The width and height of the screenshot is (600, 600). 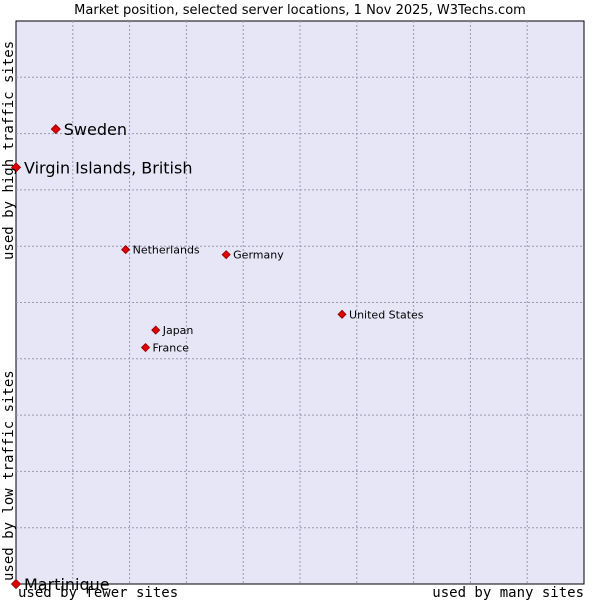 What do you see at coordinates (508, 592) in the screenshot?
I see `x-axis-label-right: used by many sites` at bounding box center [508, 592].